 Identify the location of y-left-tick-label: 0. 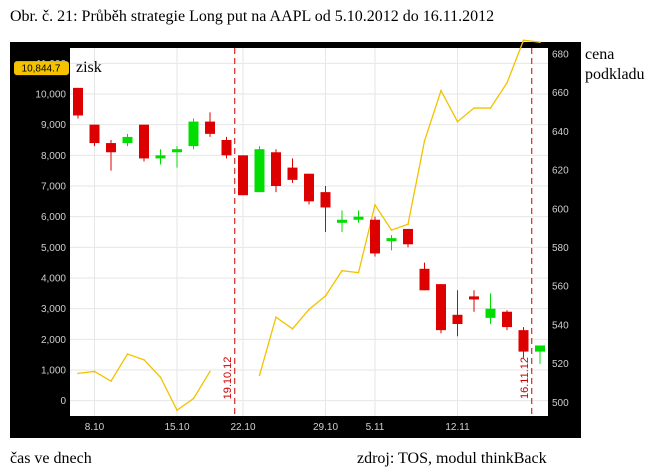
(63, 401).